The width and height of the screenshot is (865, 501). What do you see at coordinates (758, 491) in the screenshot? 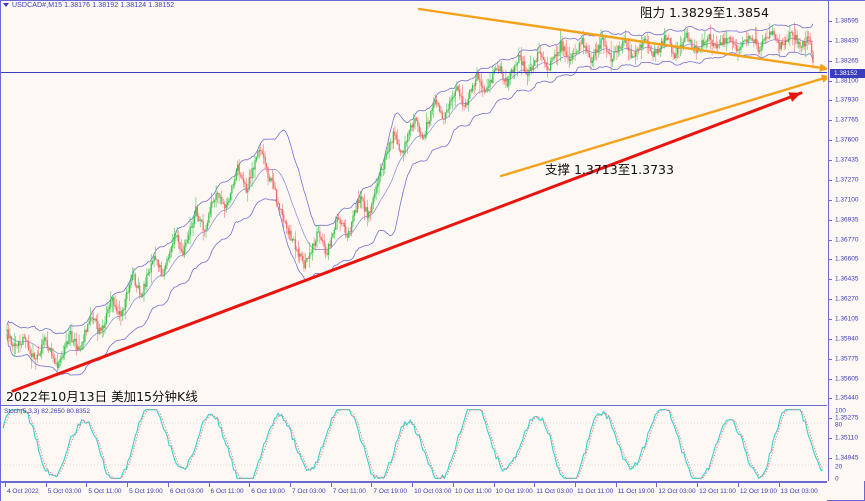
I see `time-tick-label: 12 Oct 19:00` at bounding box center [758, 491].